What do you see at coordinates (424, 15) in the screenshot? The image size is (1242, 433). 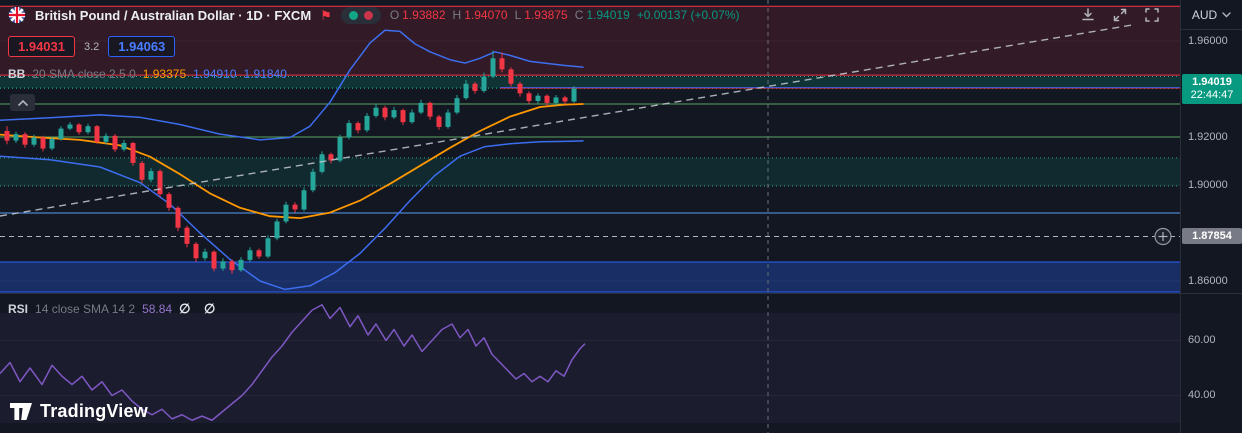 I see `open-value: 1.93882` at bounding box center [424, 15].